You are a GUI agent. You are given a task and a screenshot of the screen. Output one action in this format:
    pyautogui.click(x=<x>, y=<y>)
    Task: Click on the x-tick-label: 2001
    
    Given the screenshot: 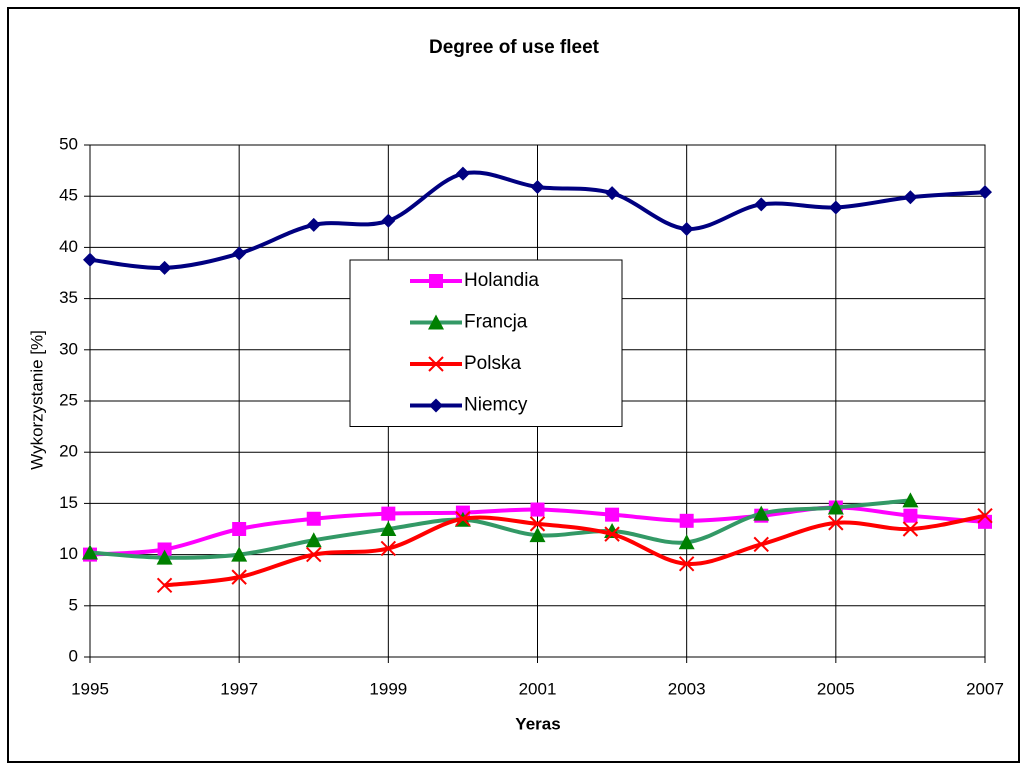 What is the action you would take?
    pyautogui.click(x=538, y=688)
    